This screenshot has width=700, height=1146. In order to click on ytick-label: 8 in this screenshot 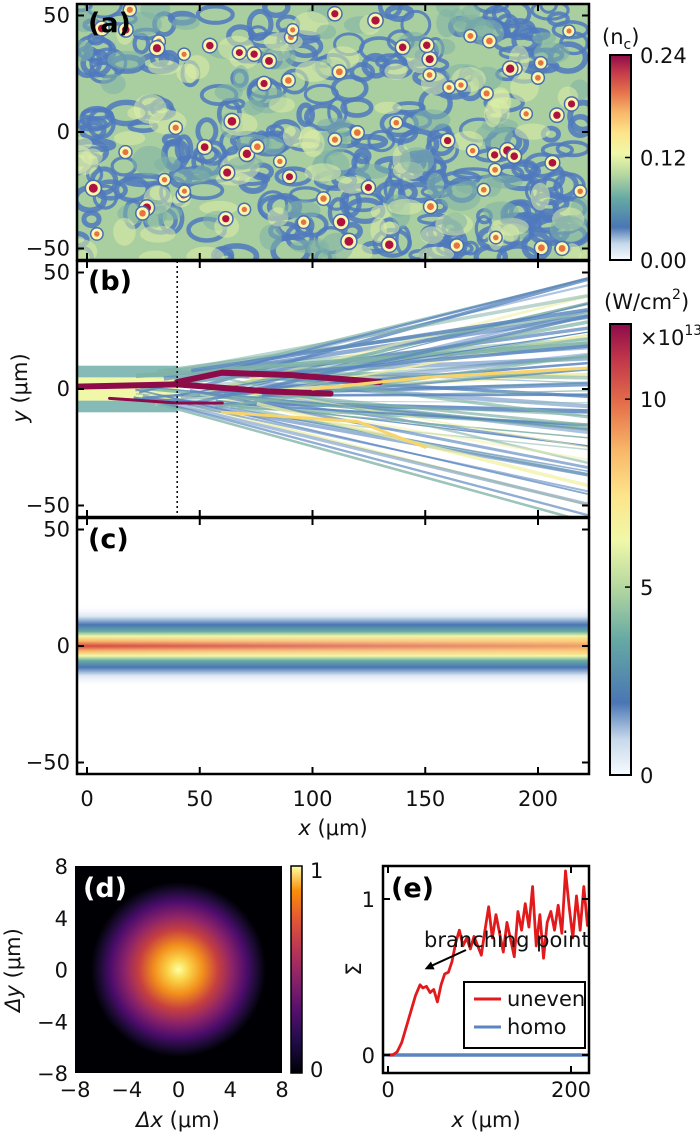, I will do `click(61, 867)`.